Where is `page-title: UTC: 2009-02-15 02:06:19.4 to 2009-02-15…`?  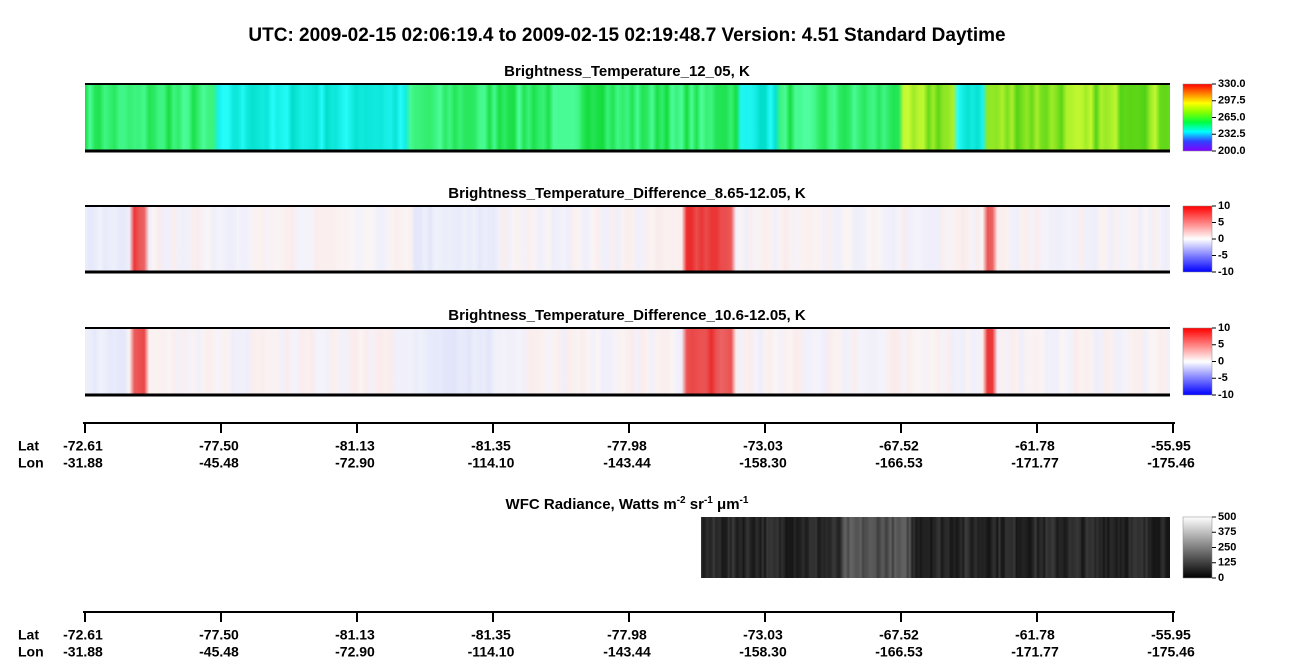
page-title: UTC: 2009-02-15 02:06:19.4 to 2009-02-15… is located at coordinates (626, 35).